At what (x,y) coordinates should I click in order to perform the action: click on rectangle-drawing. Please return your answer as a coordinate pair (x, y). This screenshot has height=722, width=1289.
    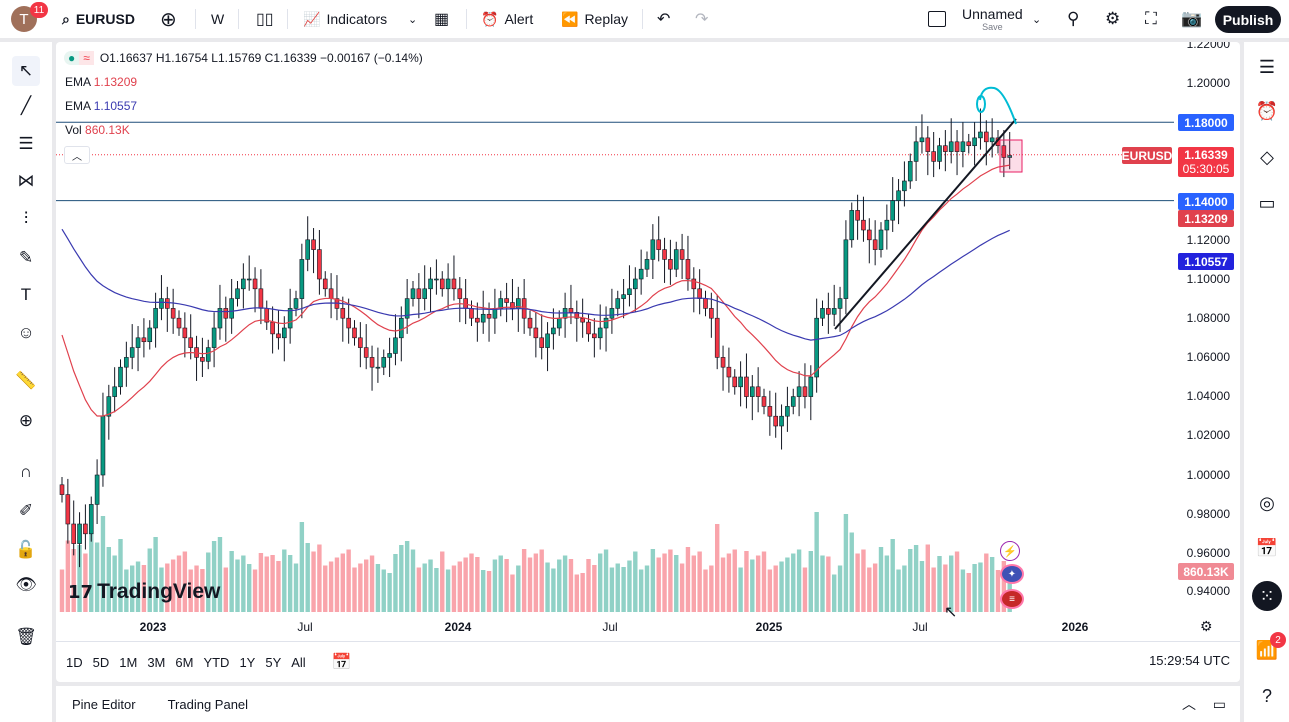
    Looking at the image, I should click on (1011, 156).